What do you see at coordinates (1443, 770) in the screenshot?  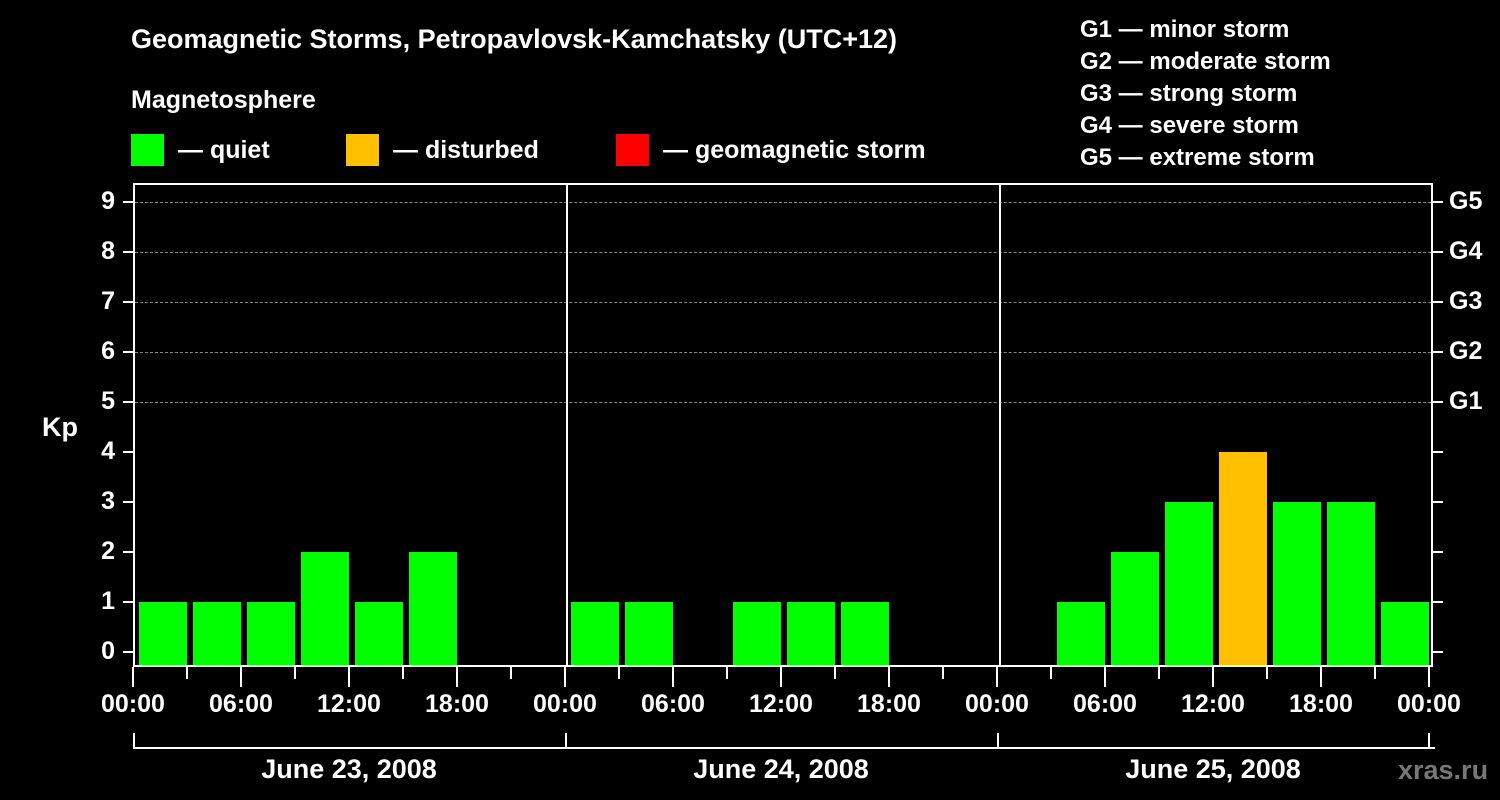 I see `watermark: xras.ru` at bounding box center [1443, 770].